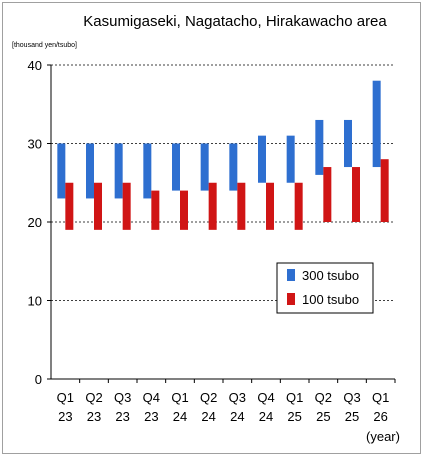 This screenshot has width=425, height=458. Describe the element at coordinates (38, 379) in the screenshot. I see `y-tick-label: 0` at that location.